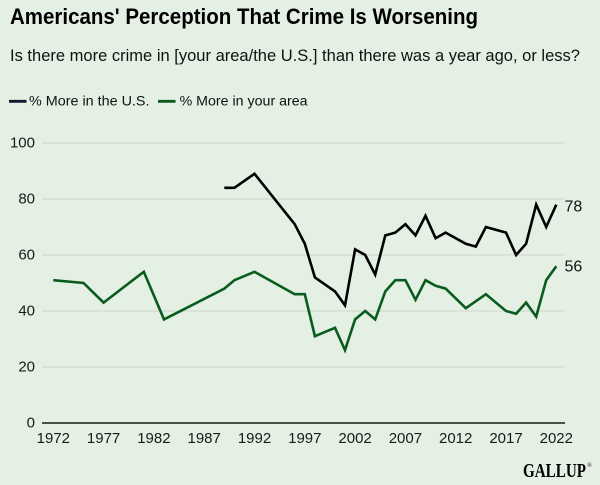  What do you see at coordinates (304, 438) in the screenshot?
I see `svg-text: 1997` at bounding box center [304, 438].